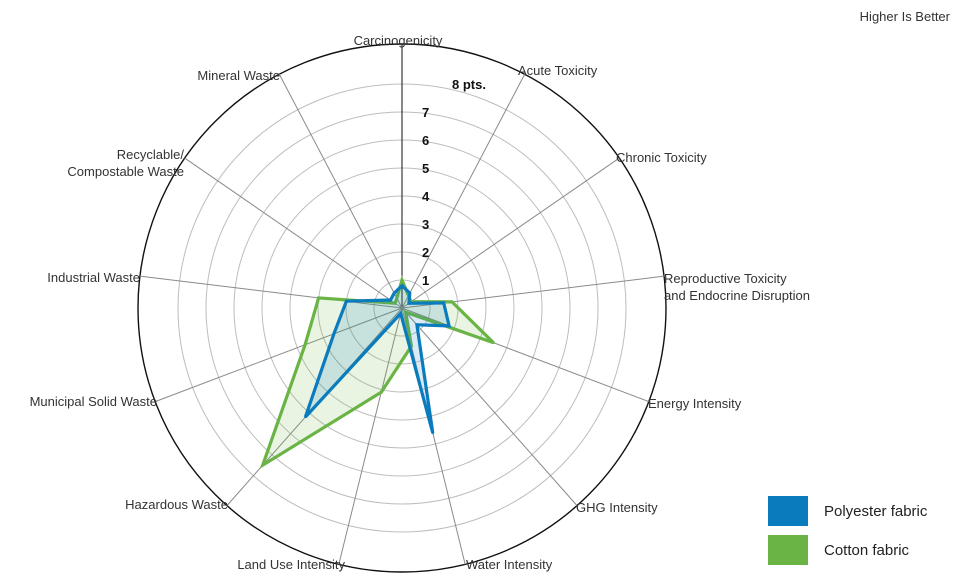 The width and height of the screenshot is (956, 574). Describe the element at coordinates (788, 511) in the screenshot. I see `legend-swatch-polyester` at that location.